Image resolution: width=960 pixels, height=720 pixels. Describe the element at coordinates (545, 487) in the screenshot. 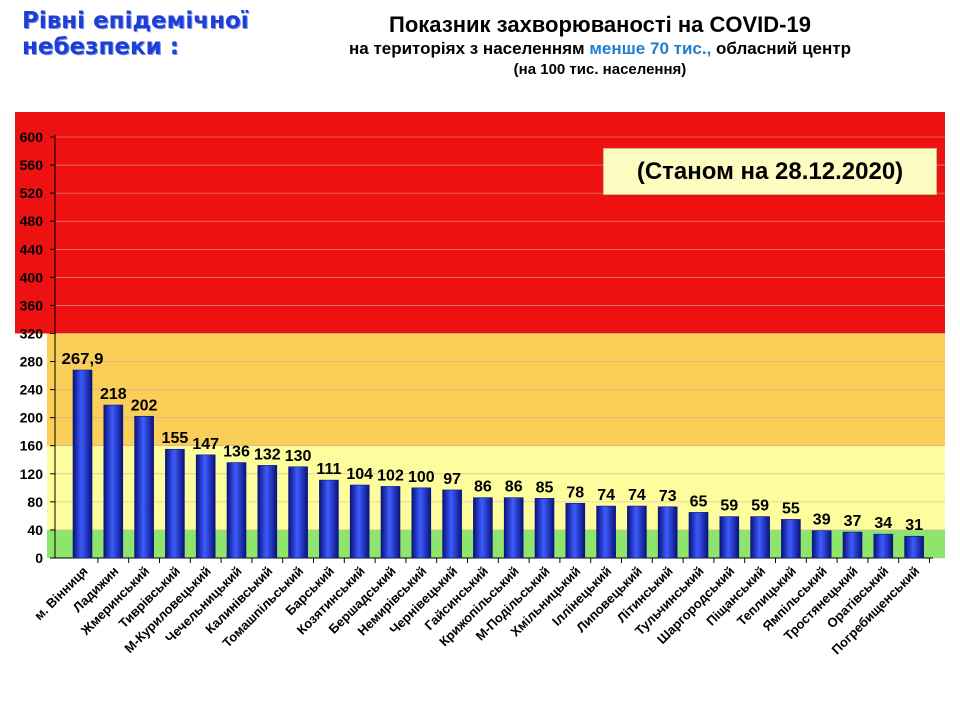

I see `data-label: 85` at that location.